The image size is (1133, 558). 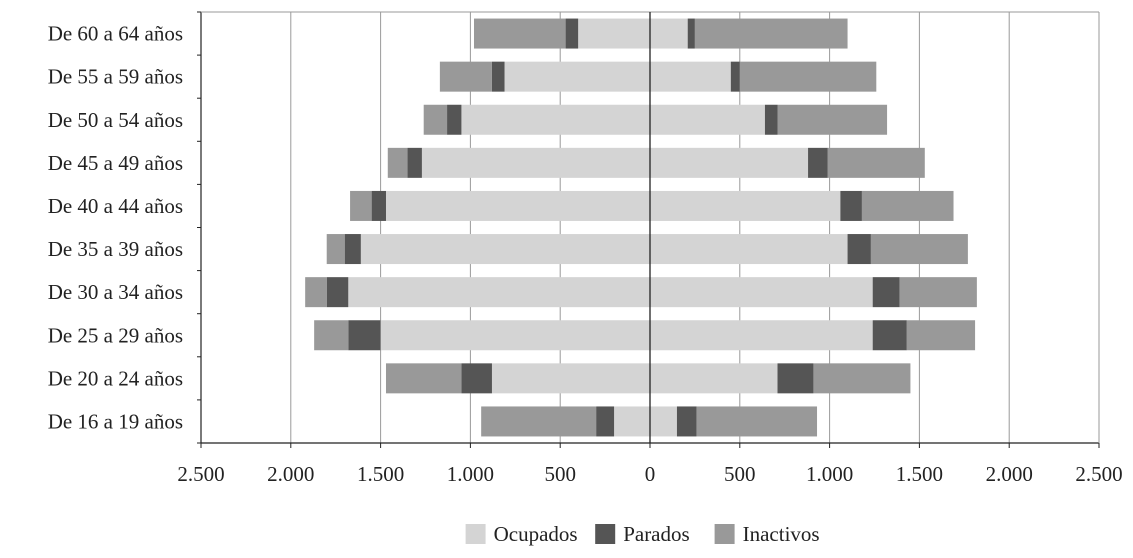 I want to click on category-label: De 16 a 19 años, so click(x=115, y=421).